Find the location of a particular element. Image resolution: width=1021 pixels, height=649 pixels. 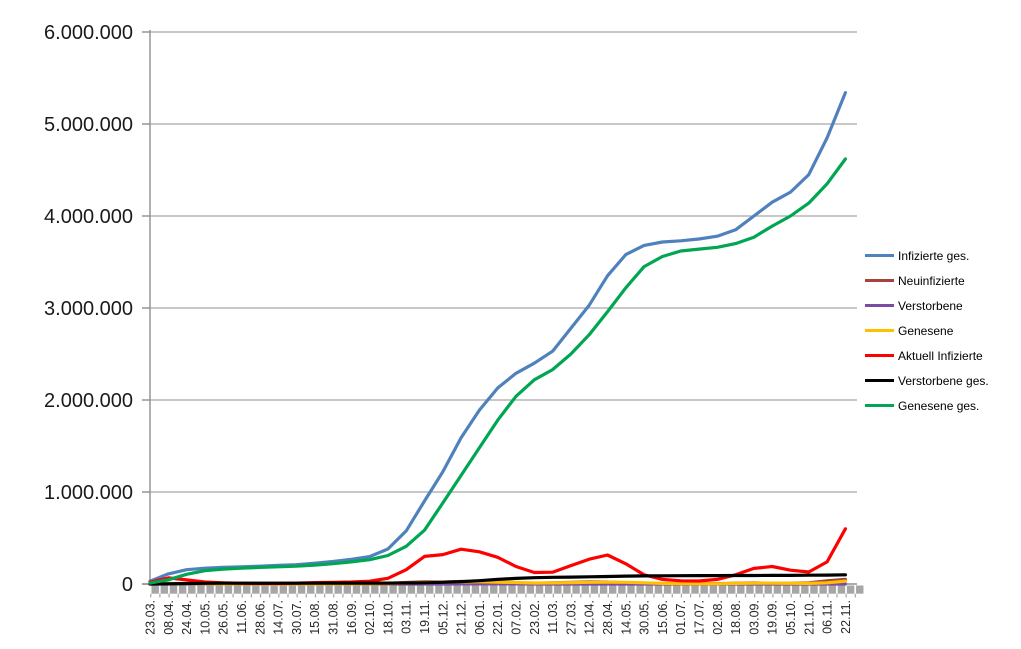

y-axis-label: 0 is located at coordinates (127, 585).